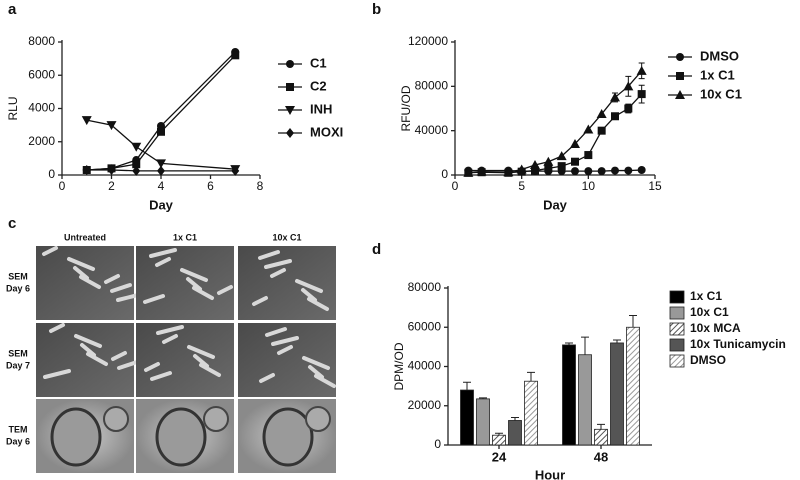 The height and width of the screenshot is (480, 800). What do you see at coordinates (719, 55) in the screenshot?
I see `legend-label: DMSO` at bounding box center [719, 55].